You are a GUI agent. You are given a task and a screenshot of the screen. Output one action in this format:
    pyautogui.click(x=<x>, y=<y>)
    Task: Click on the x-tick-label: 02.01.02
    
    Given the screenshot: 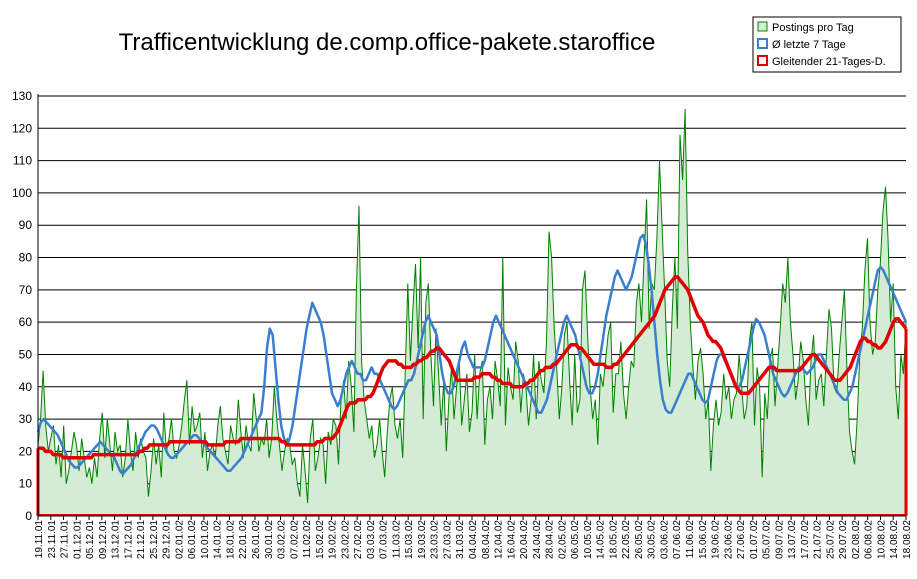 What is the action you would take?
    pyautogui.click(x=179, y=539)
    